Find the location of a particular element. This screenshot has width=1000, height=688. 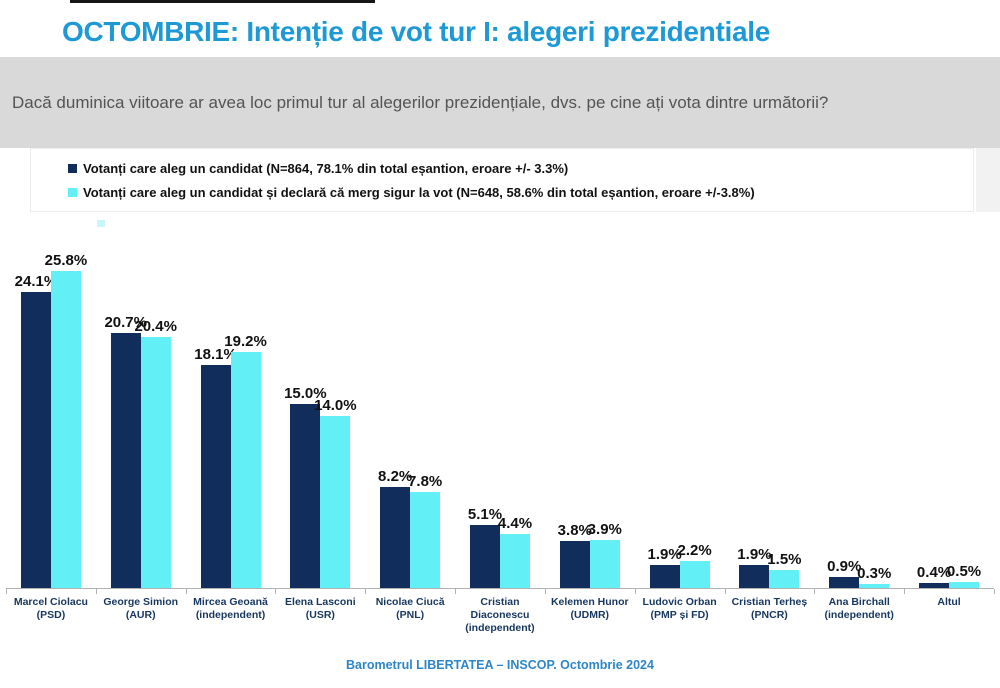

bar-navy: 0.4% is located at coordinates (934, 576).